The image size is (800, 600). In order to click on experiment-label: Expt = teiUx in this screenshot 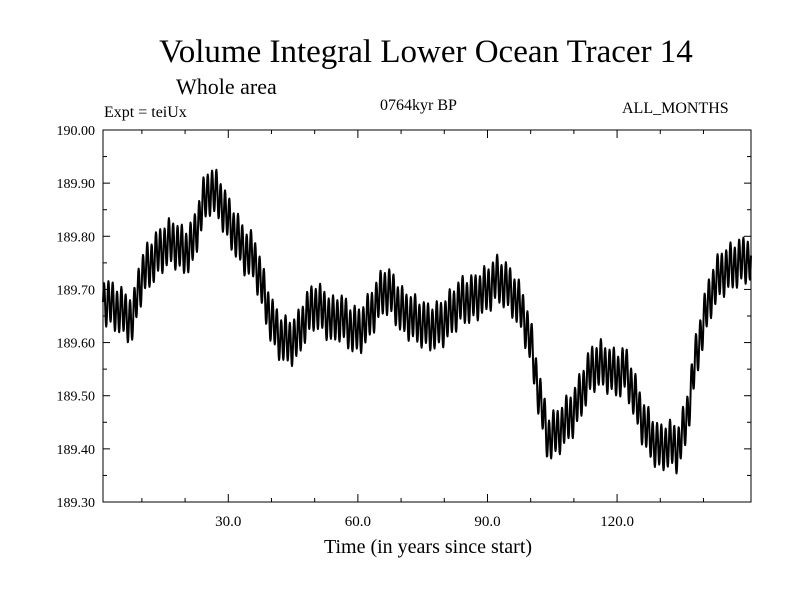, I will do `click(145, 112)`.